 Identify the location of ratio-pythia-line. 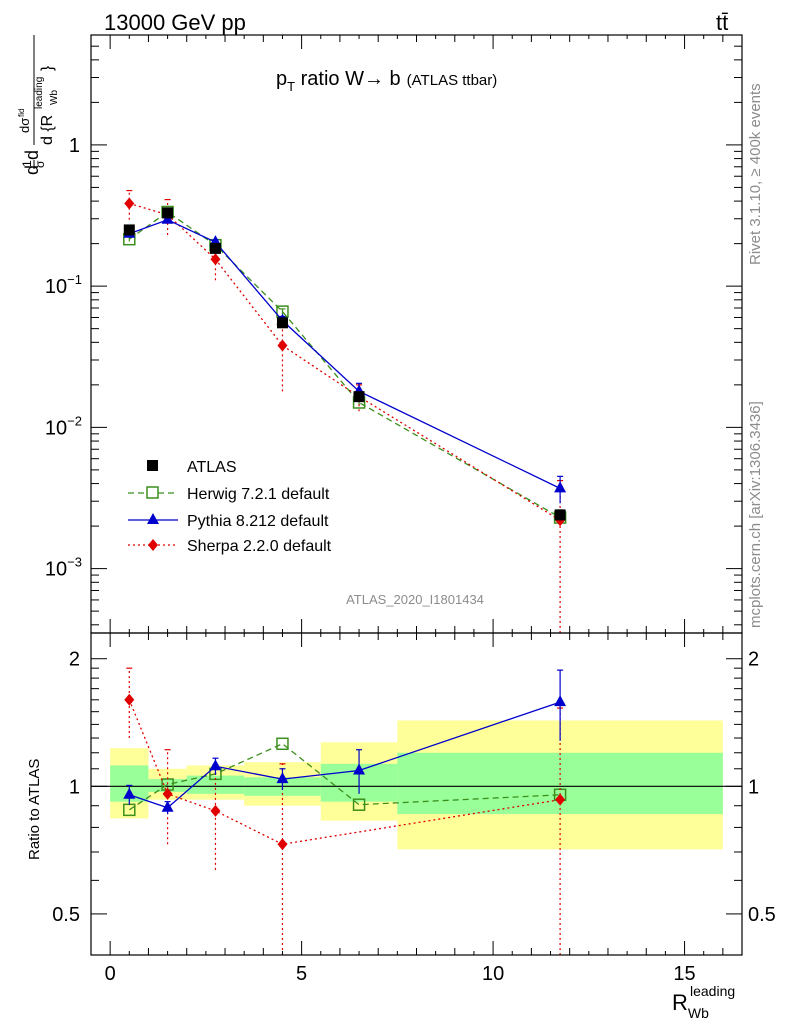
(345, 755).